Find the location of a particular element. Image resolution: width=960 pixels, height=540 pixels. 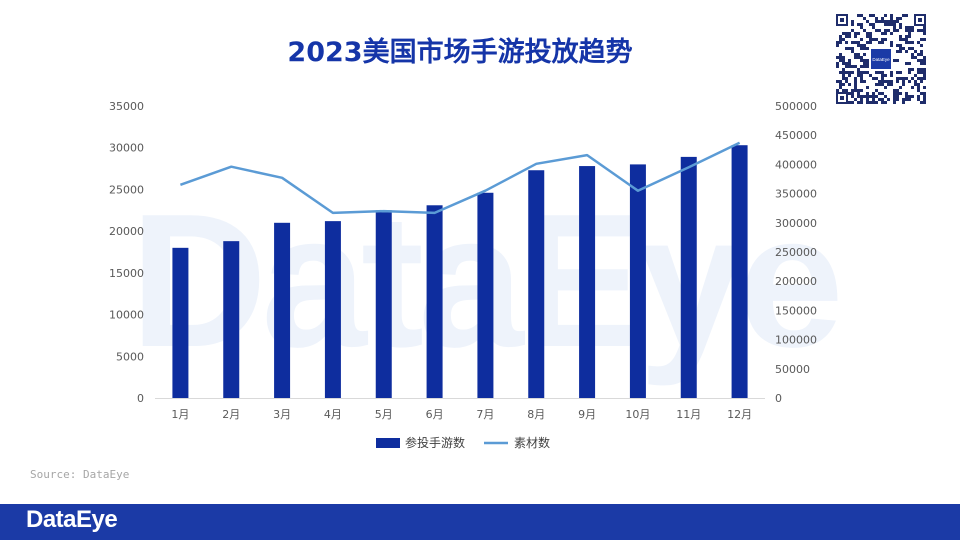

legend-bar-swatch is located at coordinates (388, 443).